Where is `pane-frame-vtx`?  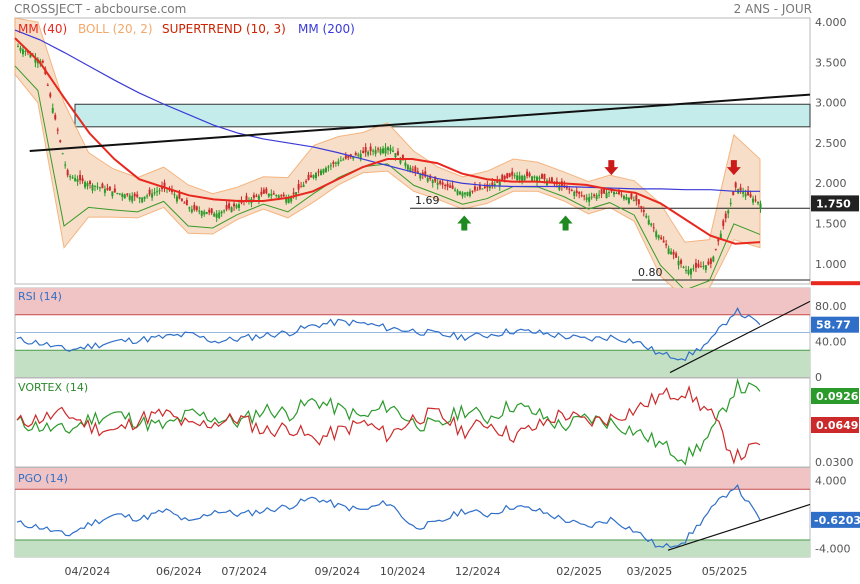 pane-frame-vtx is located at coordinates (412, 422).